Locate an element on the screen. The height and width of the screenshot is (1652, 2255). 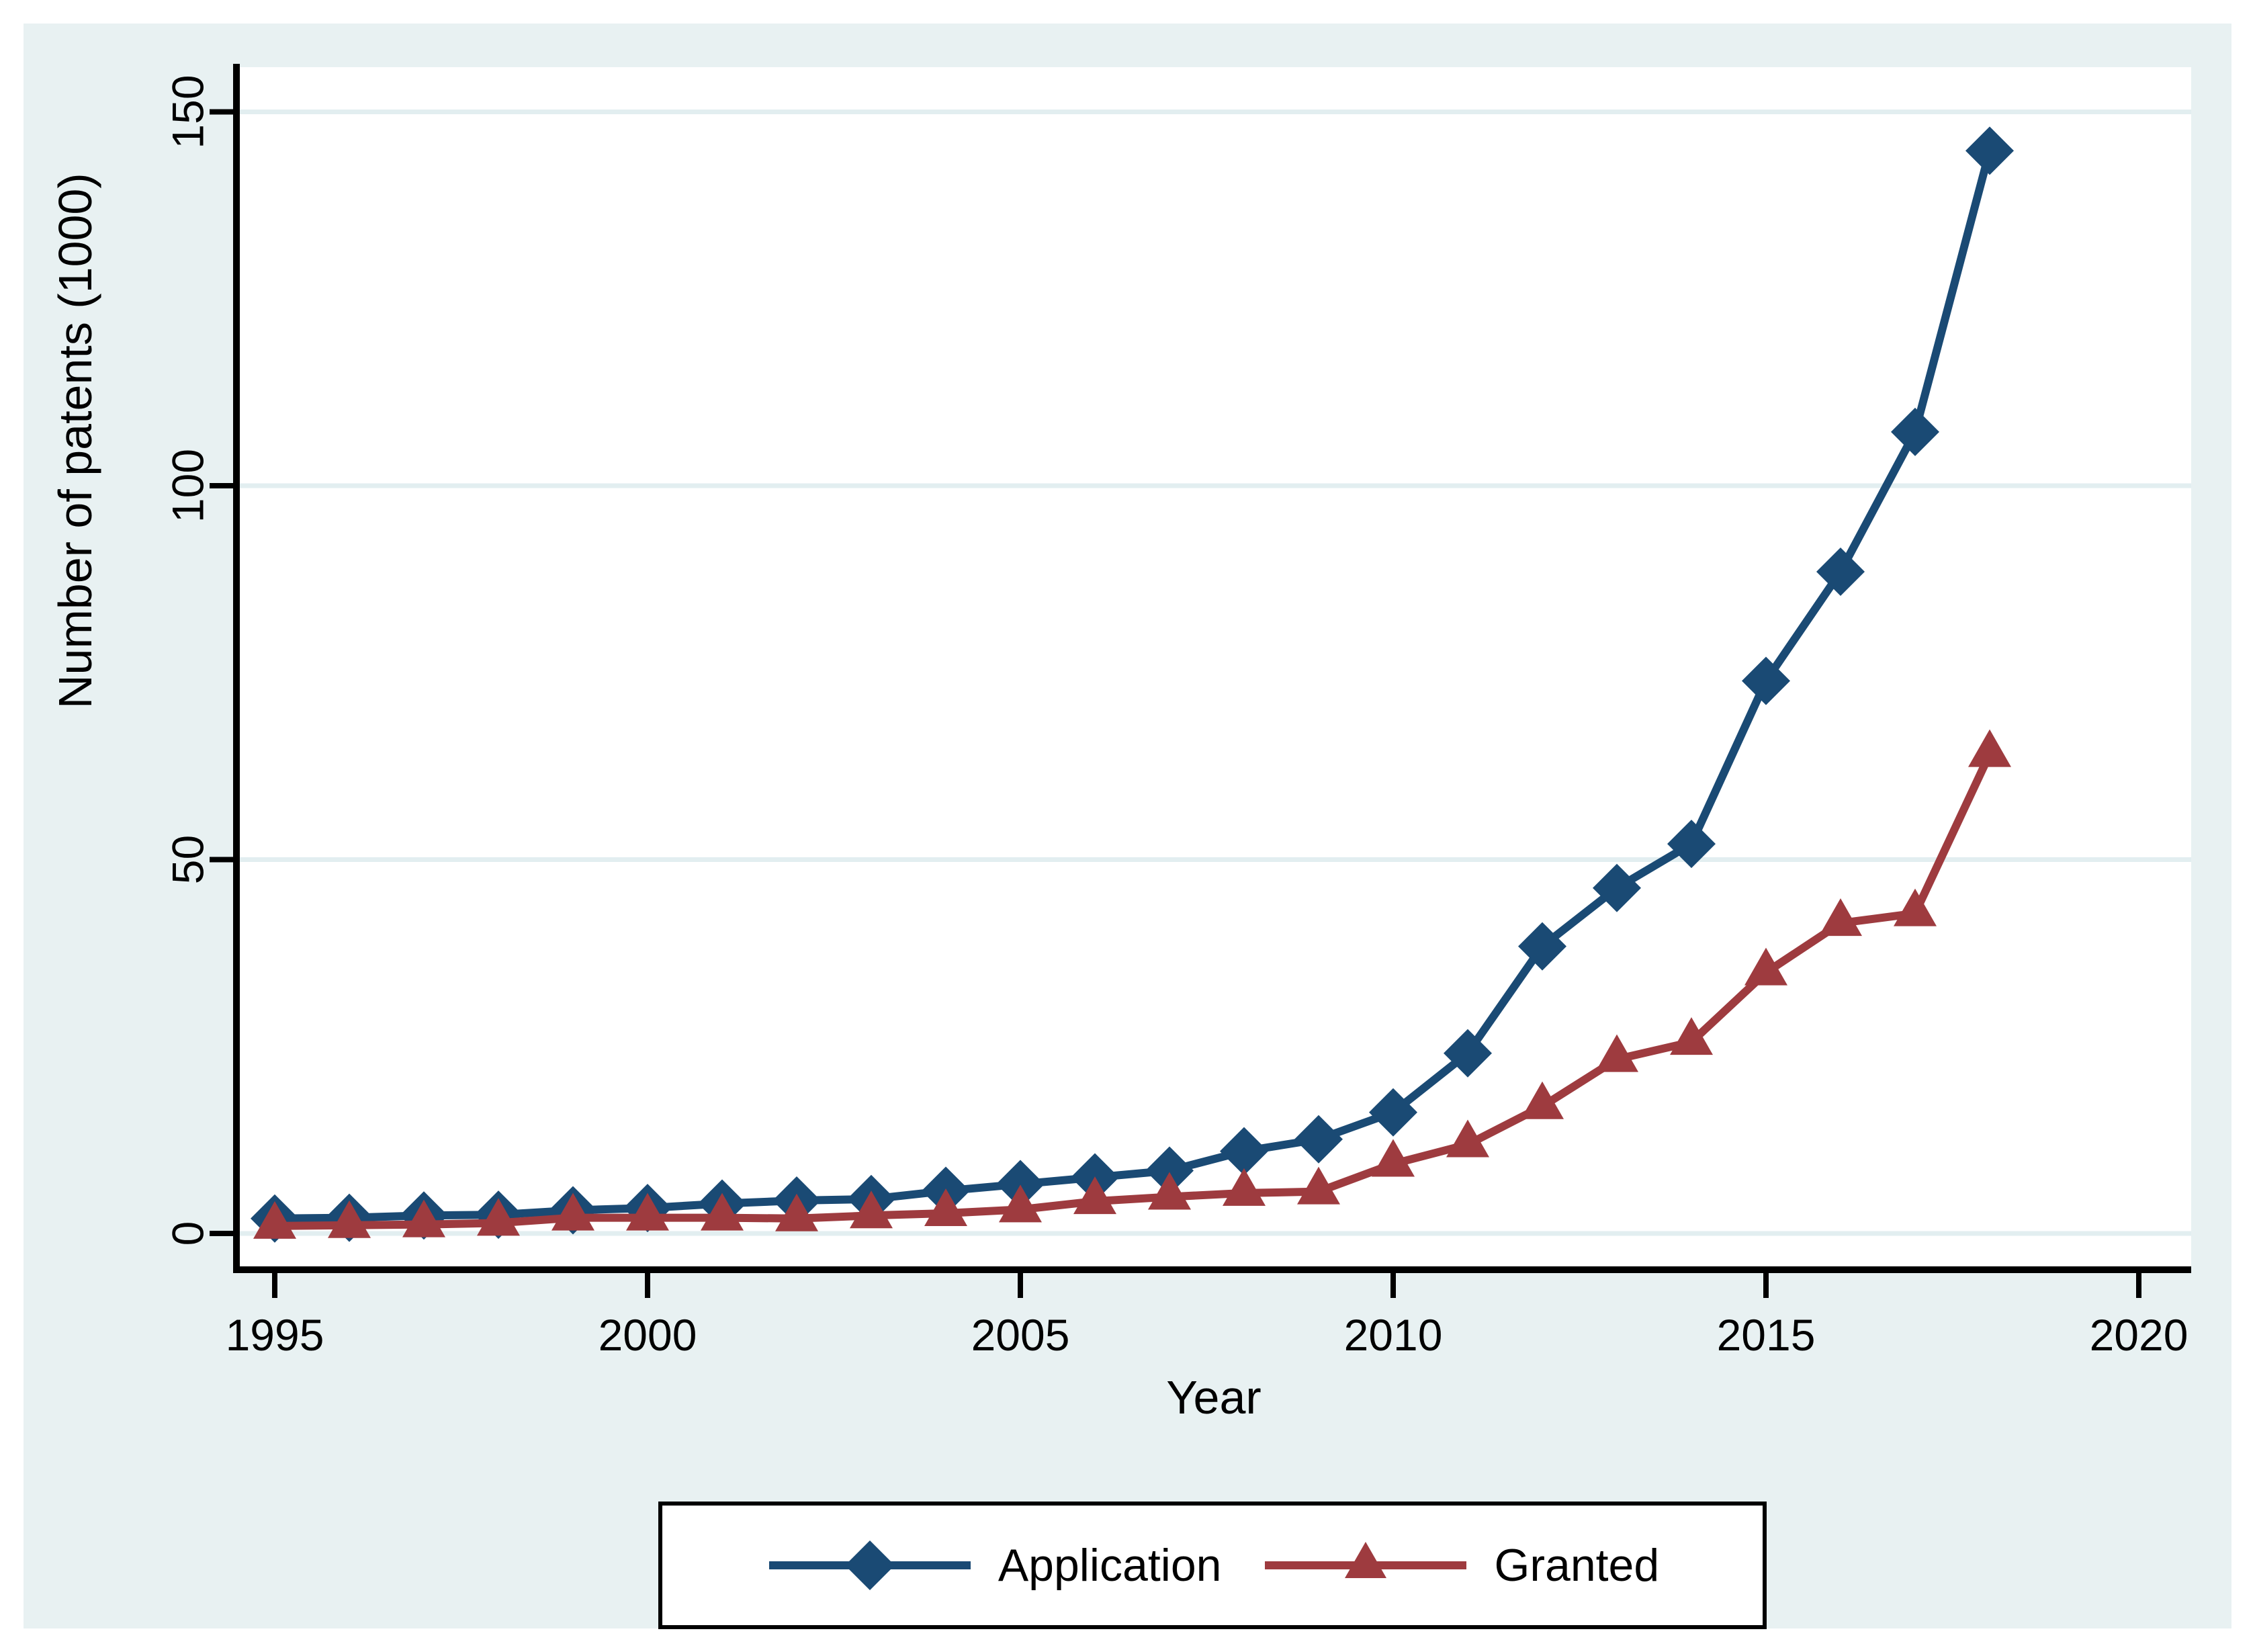
marker-triangle-2016 is located at coordinates (1841, 917).